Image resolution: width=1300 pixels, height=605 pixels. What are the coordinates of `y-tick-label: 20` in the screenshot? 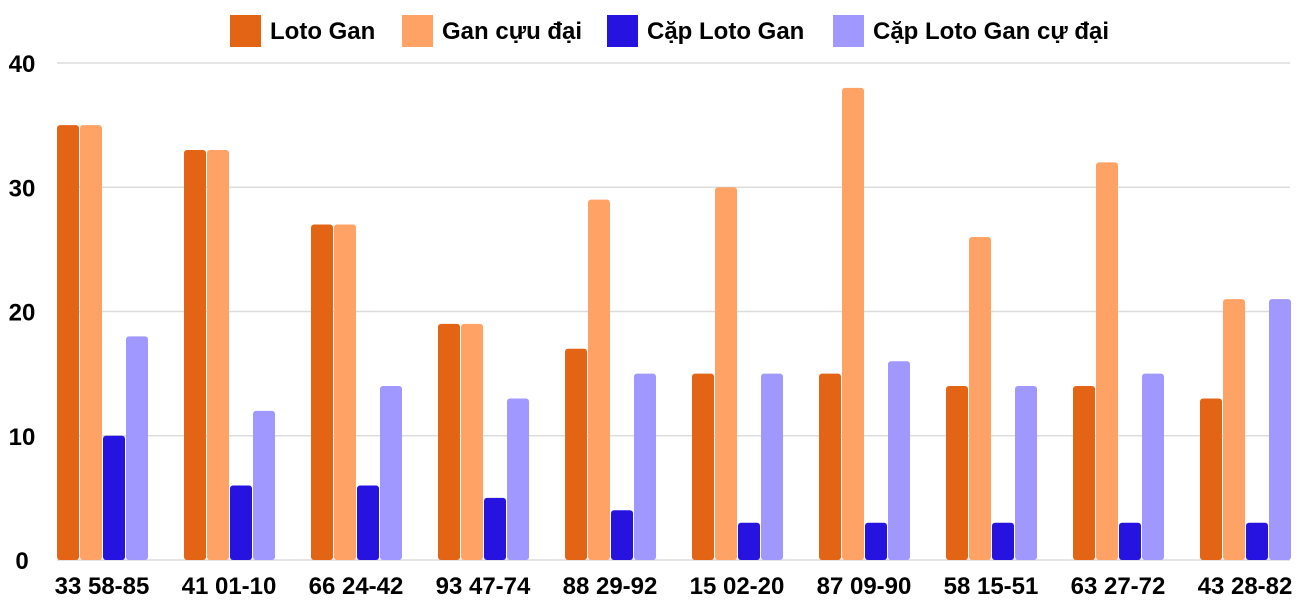 It's located at (22, 313).